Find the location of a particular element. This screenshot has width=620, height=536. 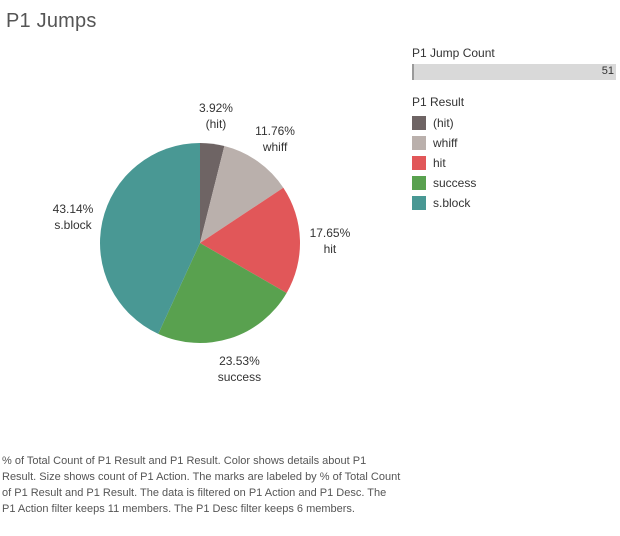

slice-percent: 43.14% is located at coordinates (73, 209).